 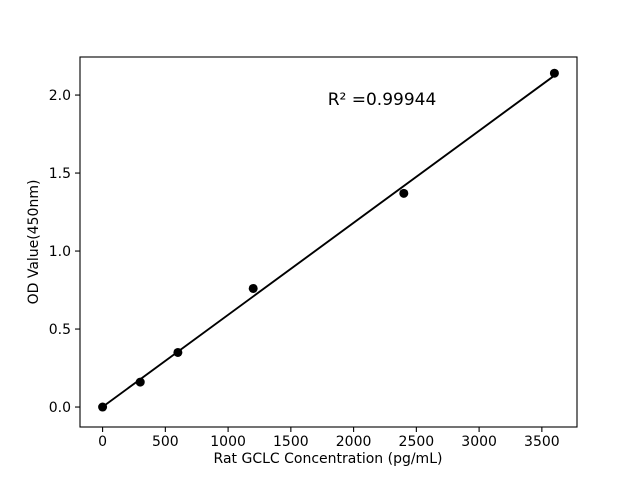 I want to click on x-axis-ticks: 0 500 1000 1500 2000 2500 3000 3500, so click(x=329, y=438).